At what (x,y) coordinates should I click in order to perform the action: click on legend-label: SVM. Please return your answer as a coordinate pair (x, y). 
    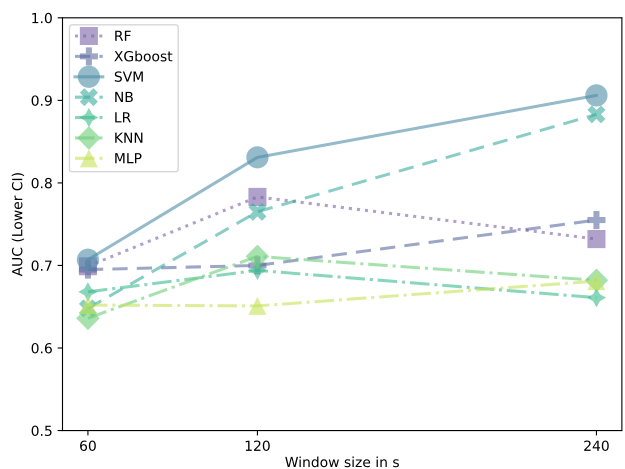
    Looking at the image, I should click on (128, 76).